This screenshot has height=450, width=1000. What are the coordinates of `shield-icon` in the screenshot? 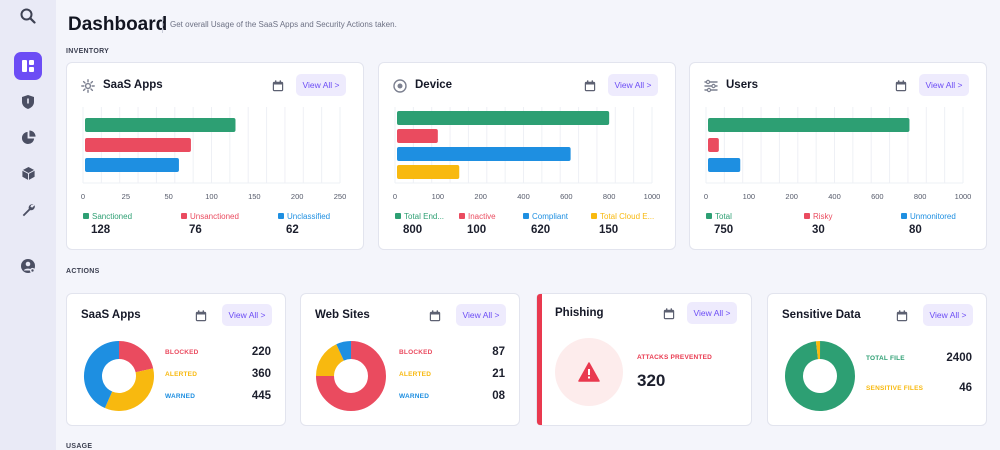 It's located at (28, 102).